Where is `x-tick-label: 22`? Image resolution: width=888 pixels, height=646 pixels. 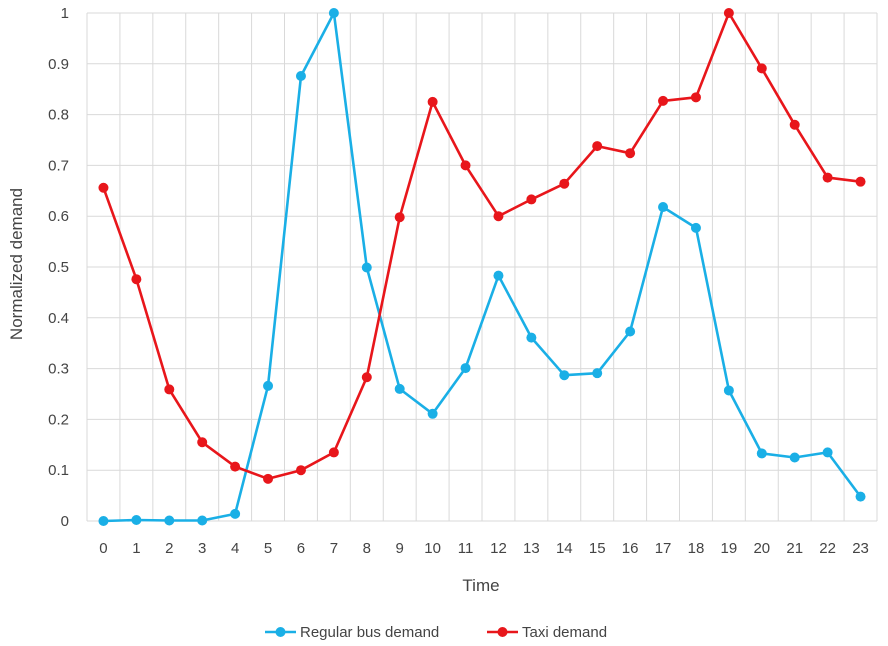
x-tick-label: 22 is located at coordinates (827, 548).